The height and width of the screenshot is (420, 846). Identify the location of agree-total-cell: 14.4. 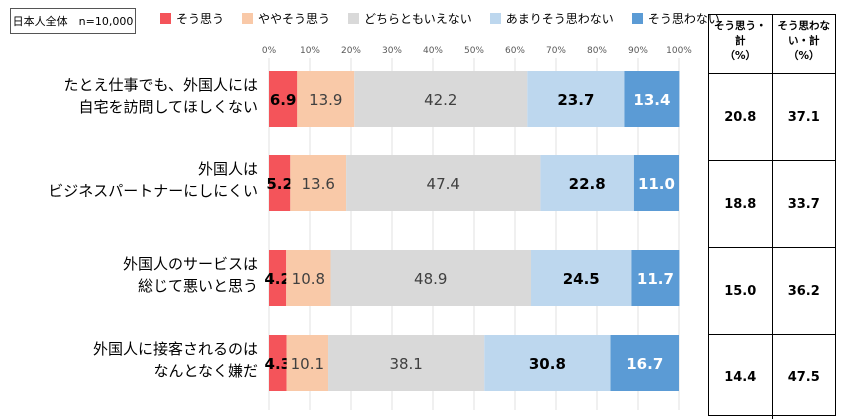
(741, 377).